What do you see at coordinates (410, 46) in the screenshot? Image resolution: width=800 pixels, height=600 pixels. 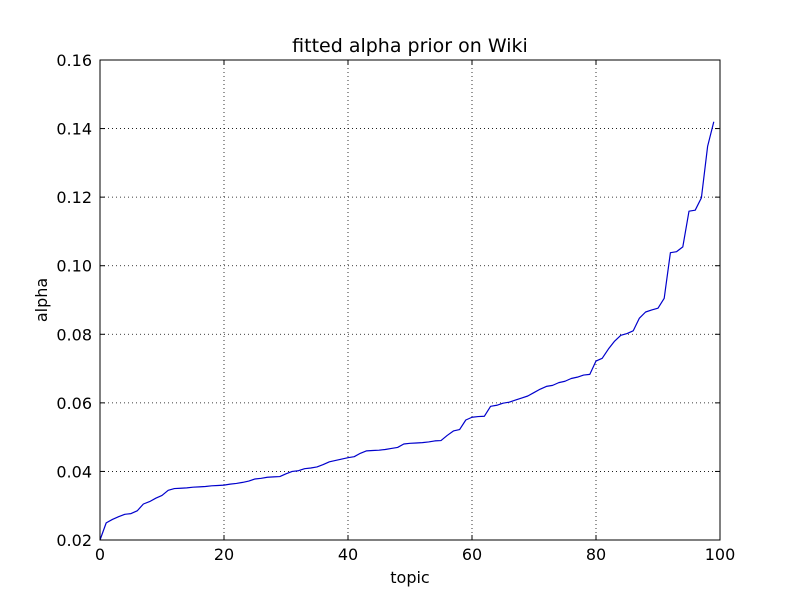 I see `chart-title: fitted alpha prior on Wiki` at bounding box center [410, 46].